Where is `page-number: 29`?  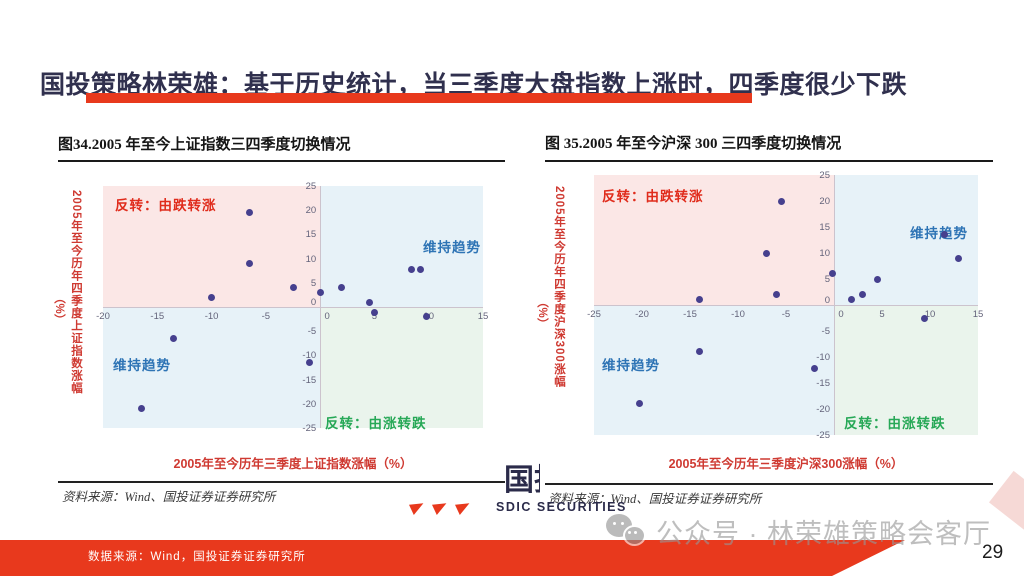 page-number: 29 is located at coordinates (993, 552).